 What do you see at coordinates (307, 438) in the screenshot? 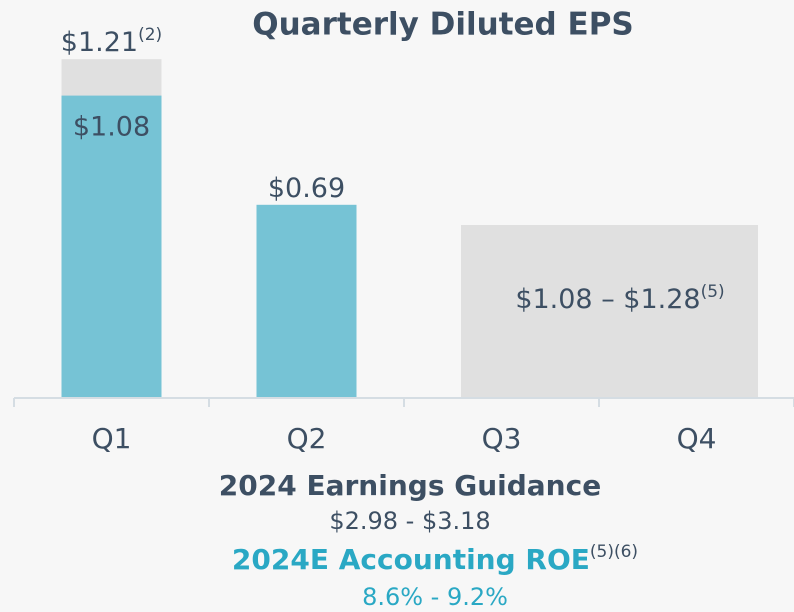
I see `x-tick-label: Q2` at bounding box center [307, 438].